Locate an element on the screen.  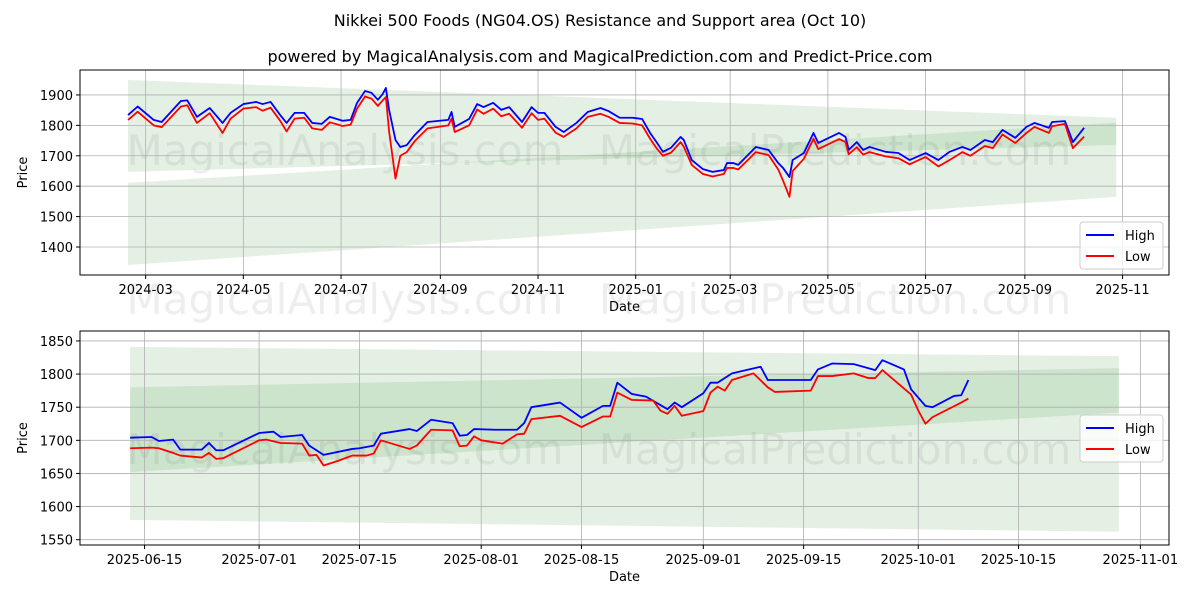
x-tick-label: 2025-07 is located at coordinates (925, 290).